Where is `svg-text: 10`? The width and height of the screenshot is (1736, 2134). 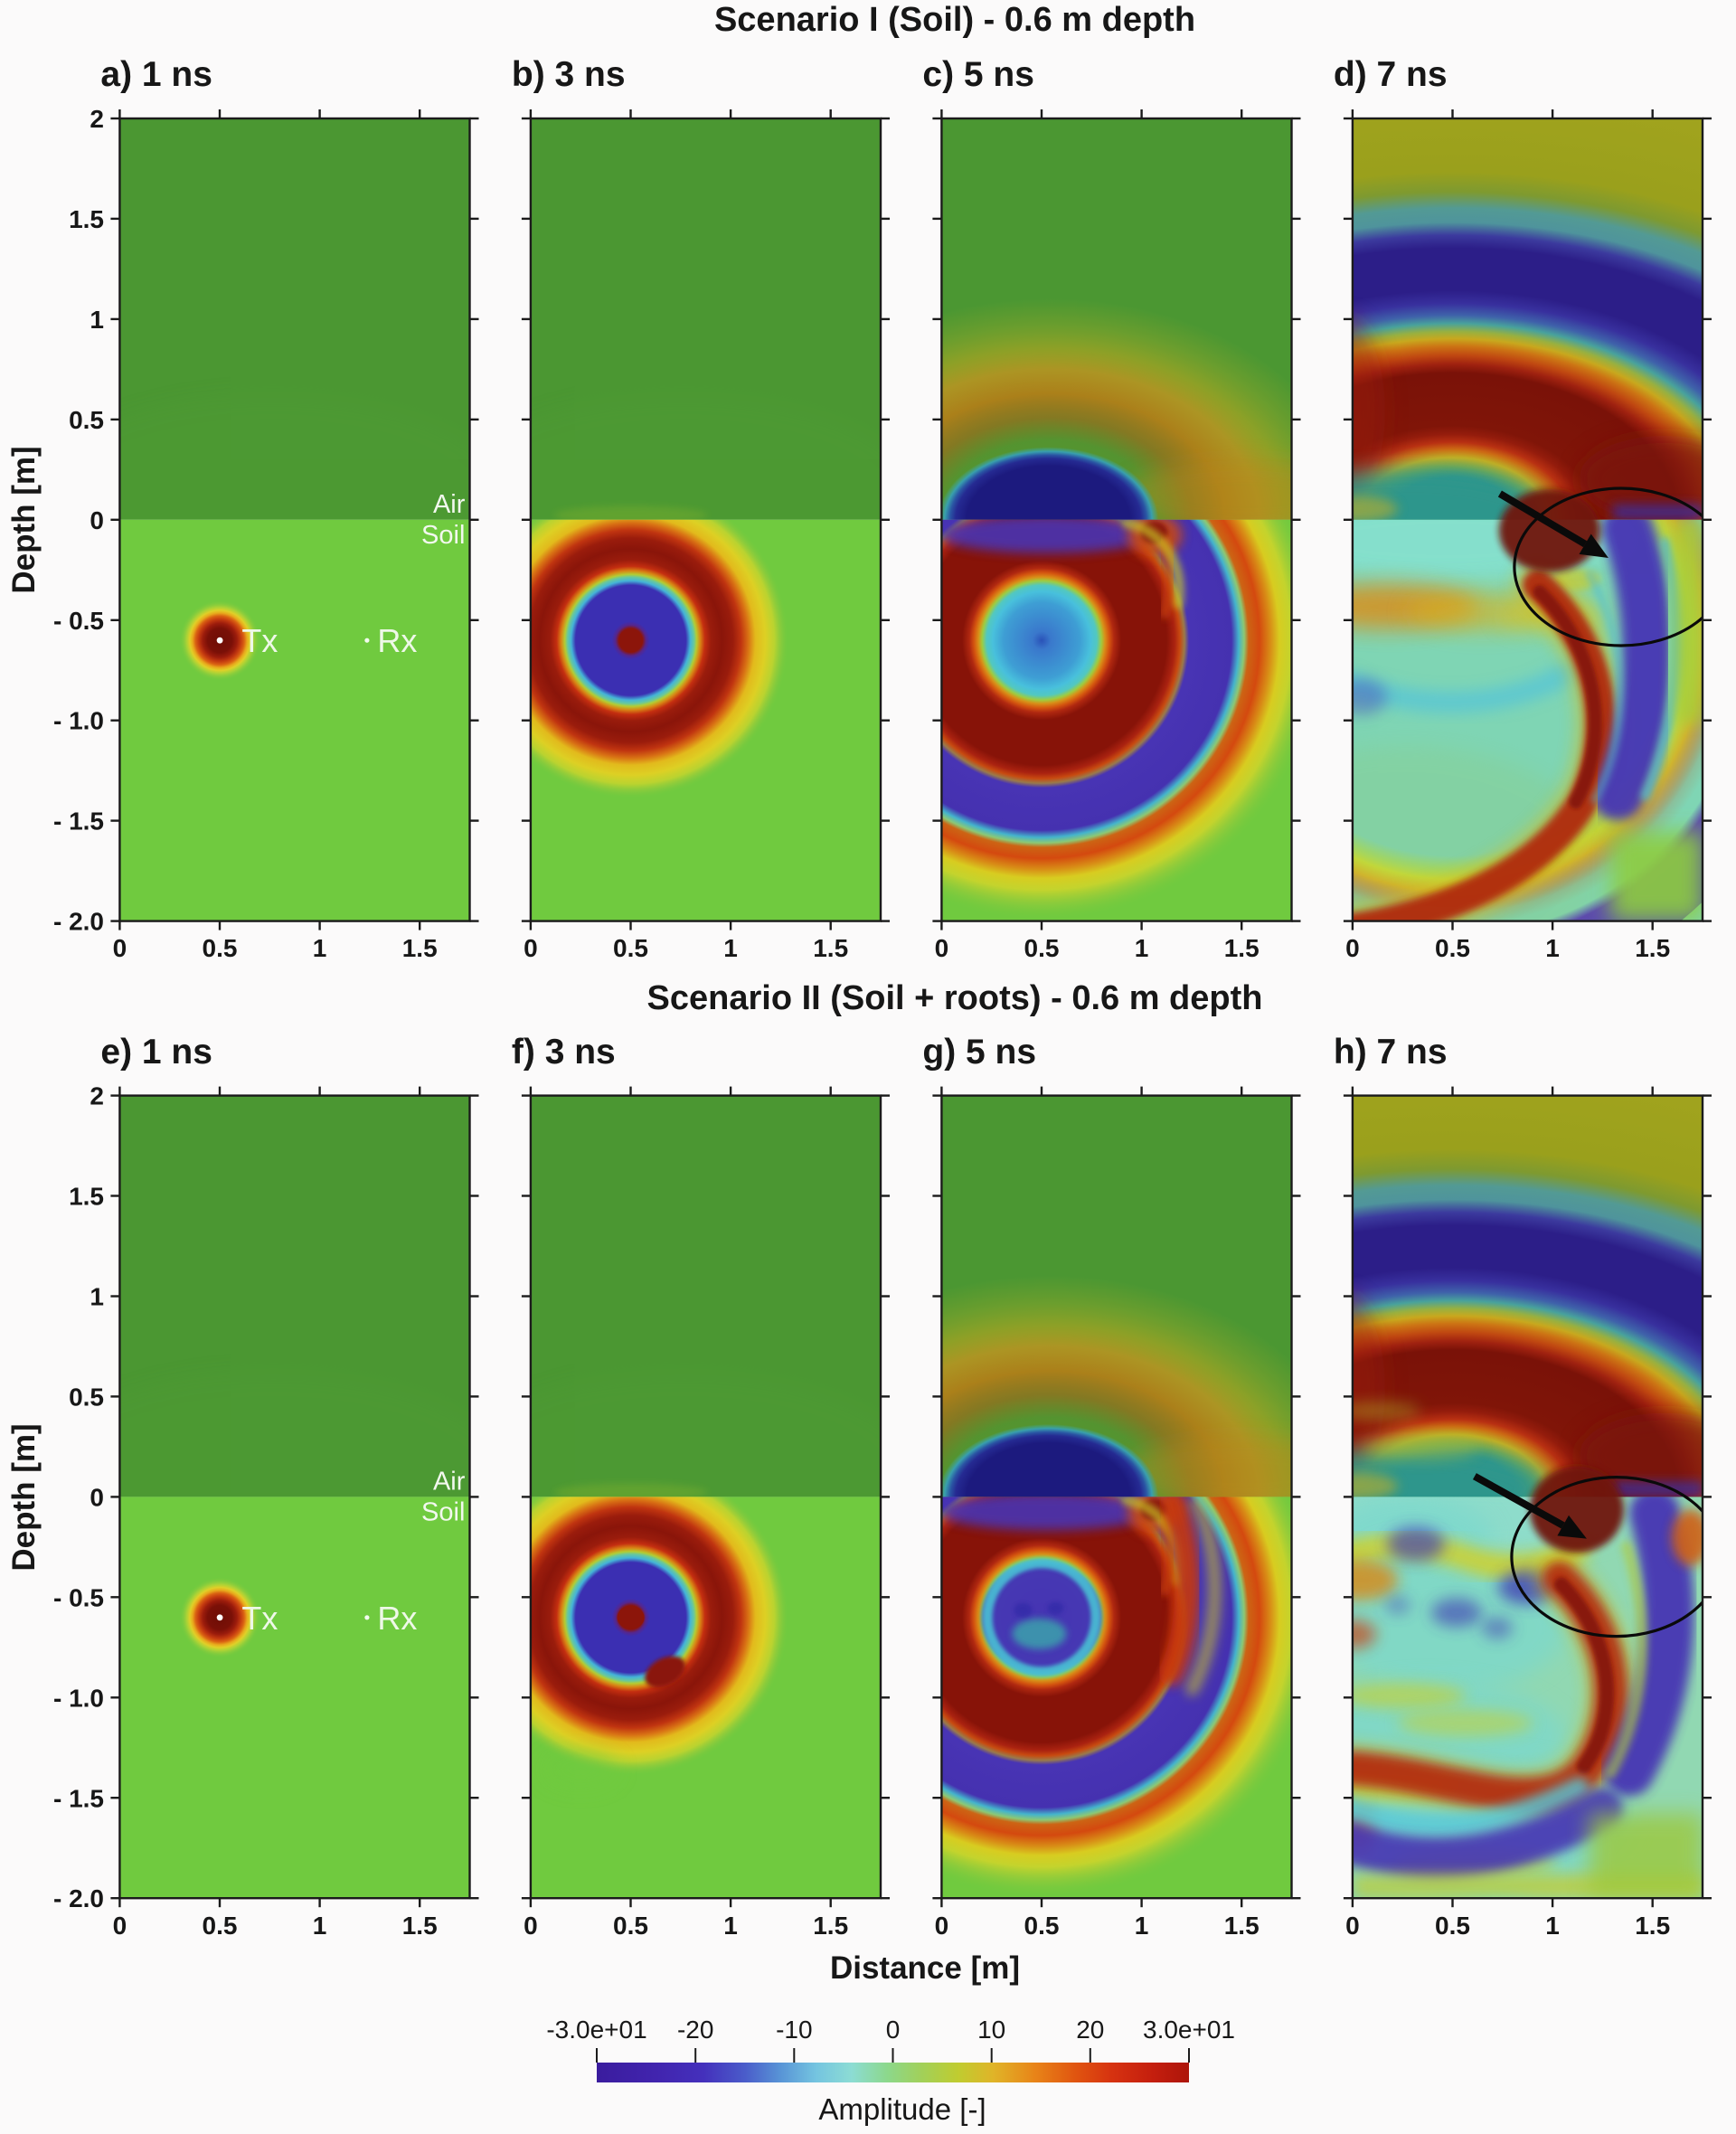 svg-text: 10 is located at coordinates (991, 2030).